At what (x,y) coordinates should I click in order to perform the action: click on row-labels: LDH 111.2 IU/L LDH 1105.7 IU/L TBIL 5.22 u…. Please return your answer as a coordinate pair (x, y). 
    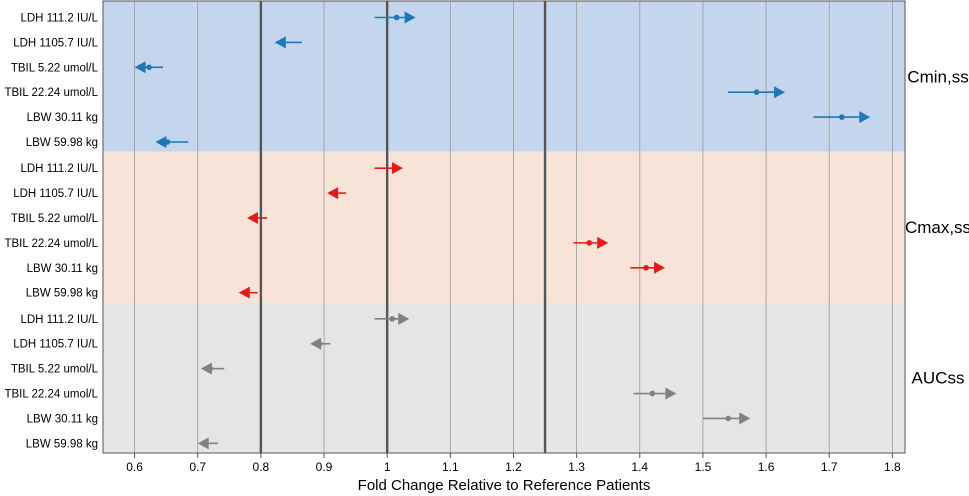
    Looking at the image, I should click on (51, 232).